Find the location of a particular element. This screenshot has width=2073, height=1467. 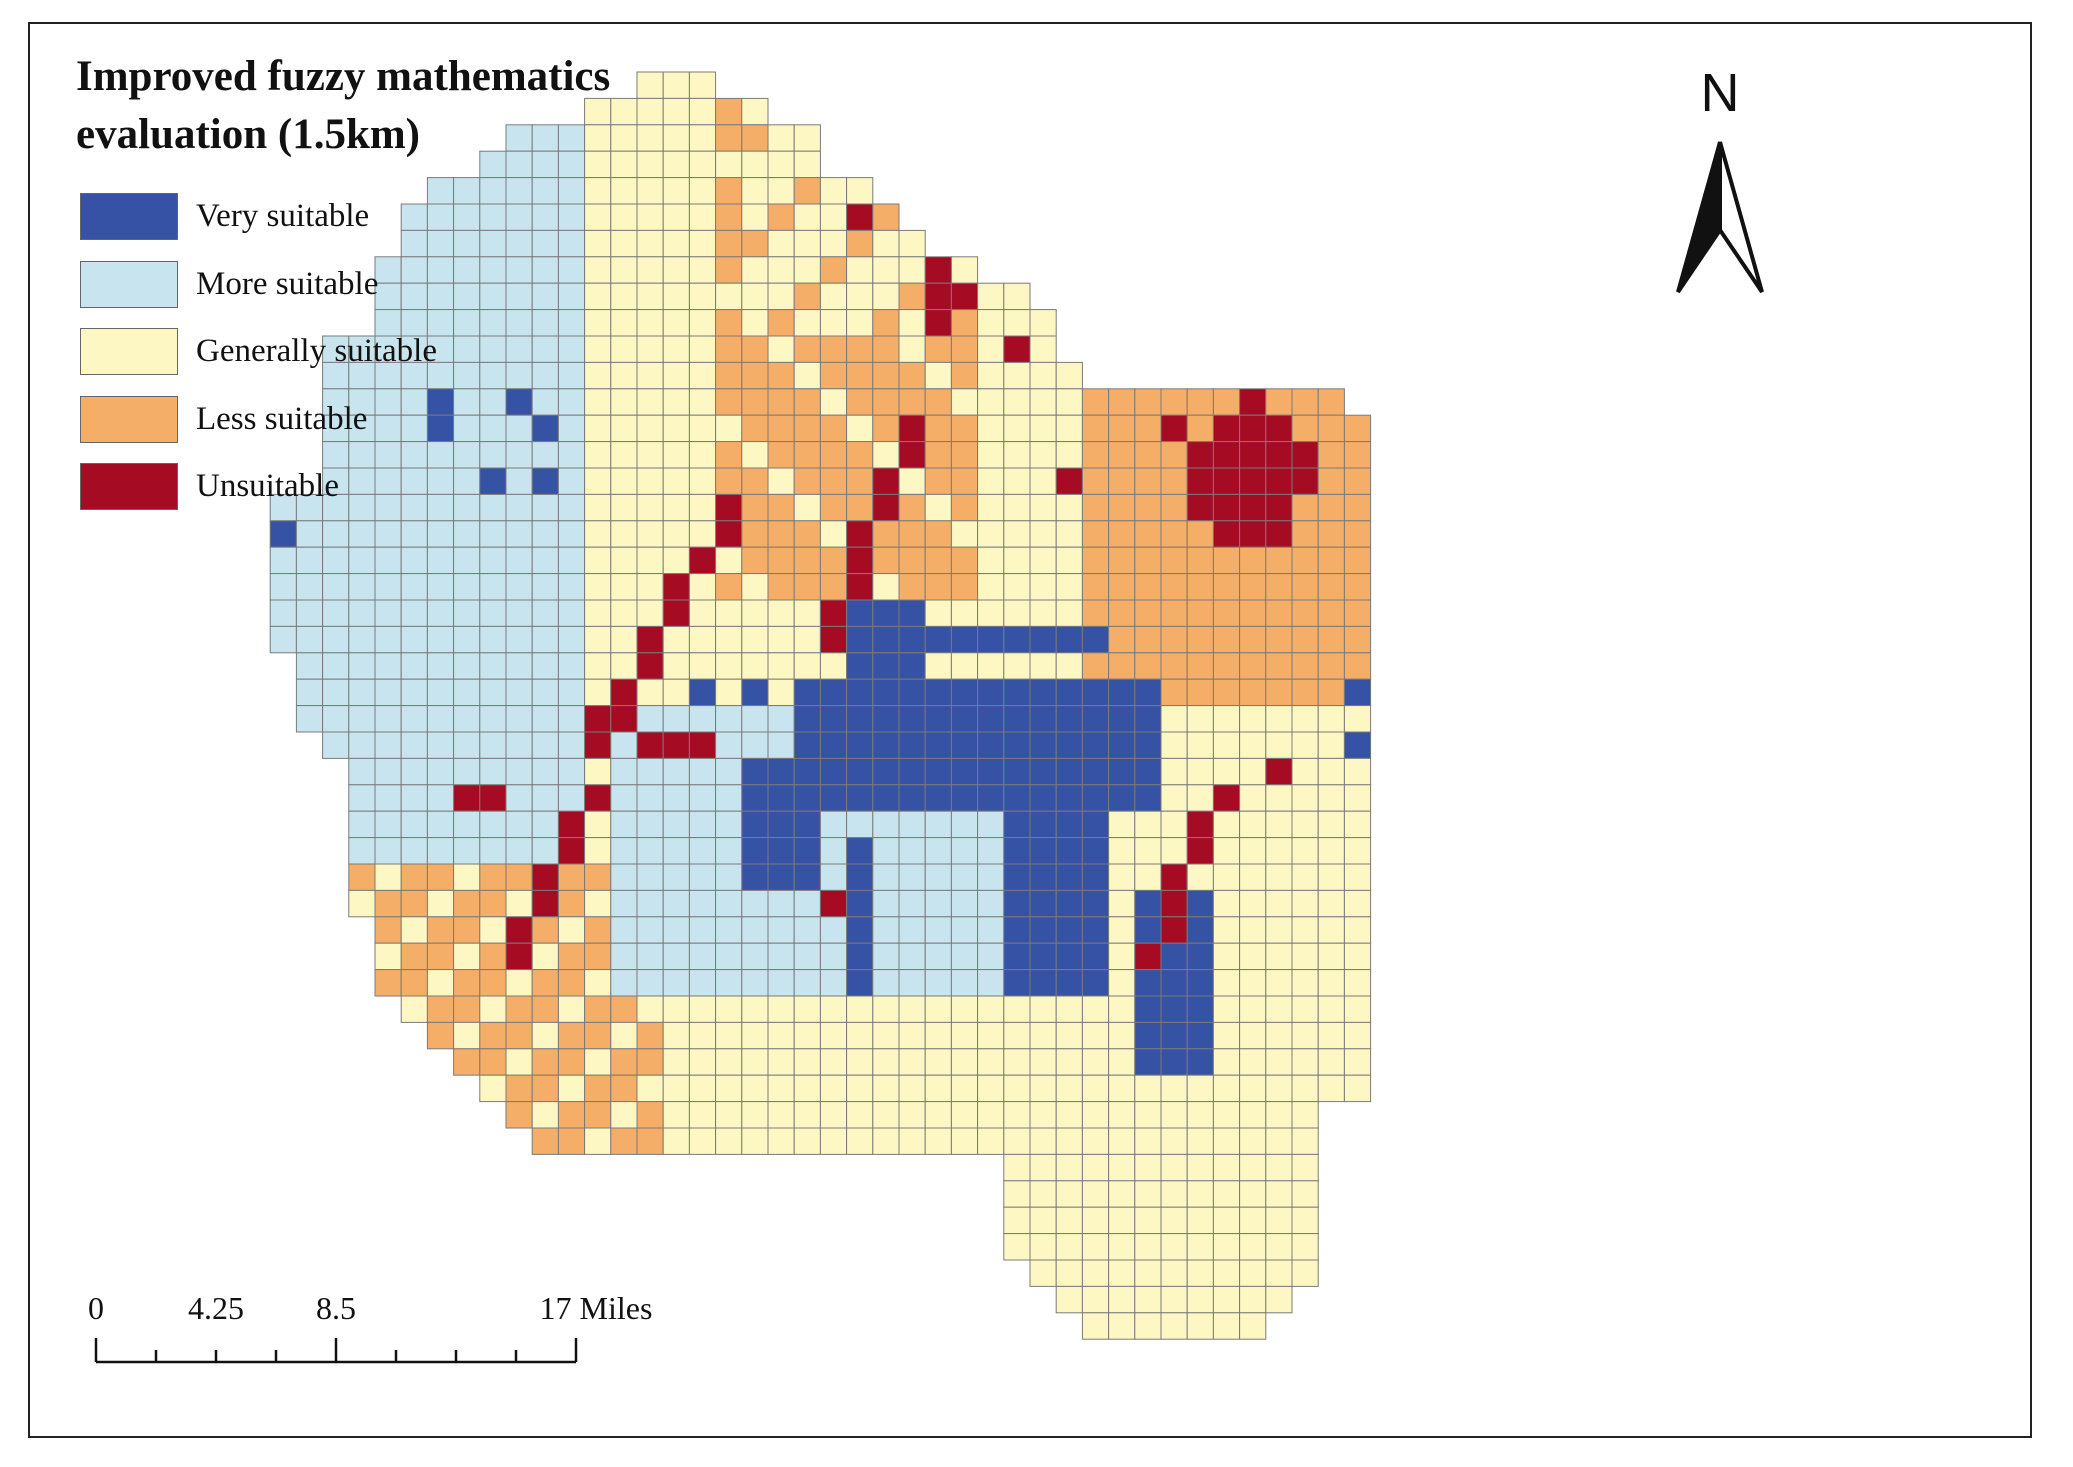

scale-label-0: 0 is located at coordinates (96, 1308).